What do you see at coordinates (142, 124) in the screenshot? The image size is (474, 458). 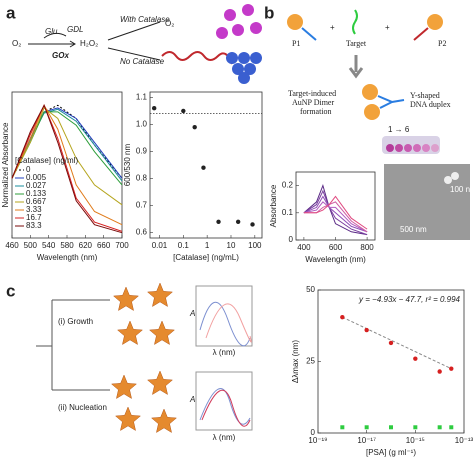 I see `y-tick-label: 1.0` at bounding box center [142, 124].